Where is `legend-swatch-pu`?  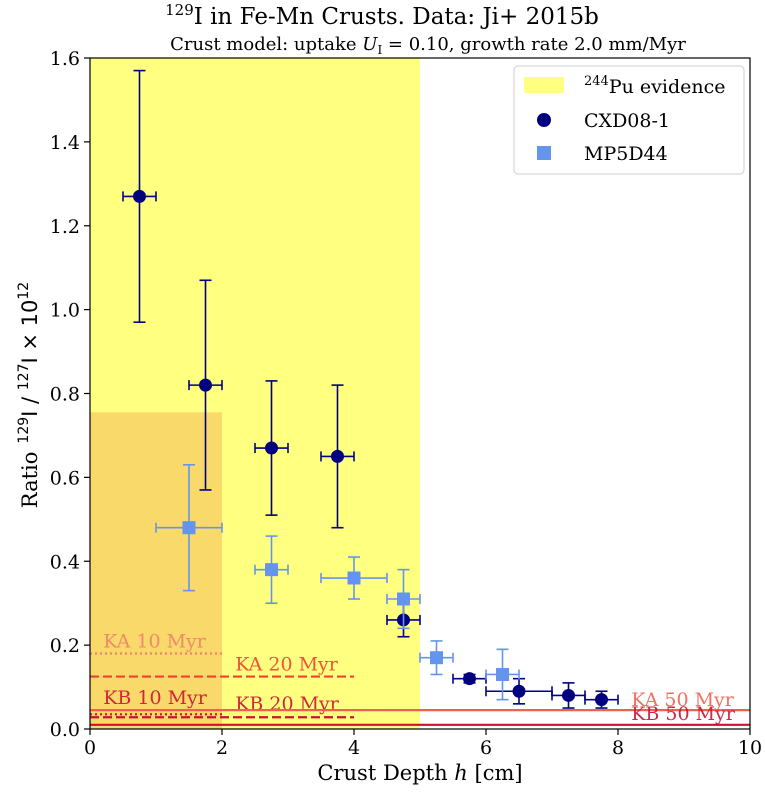
legend-swatch-pu is located at coordinates (544, 85).